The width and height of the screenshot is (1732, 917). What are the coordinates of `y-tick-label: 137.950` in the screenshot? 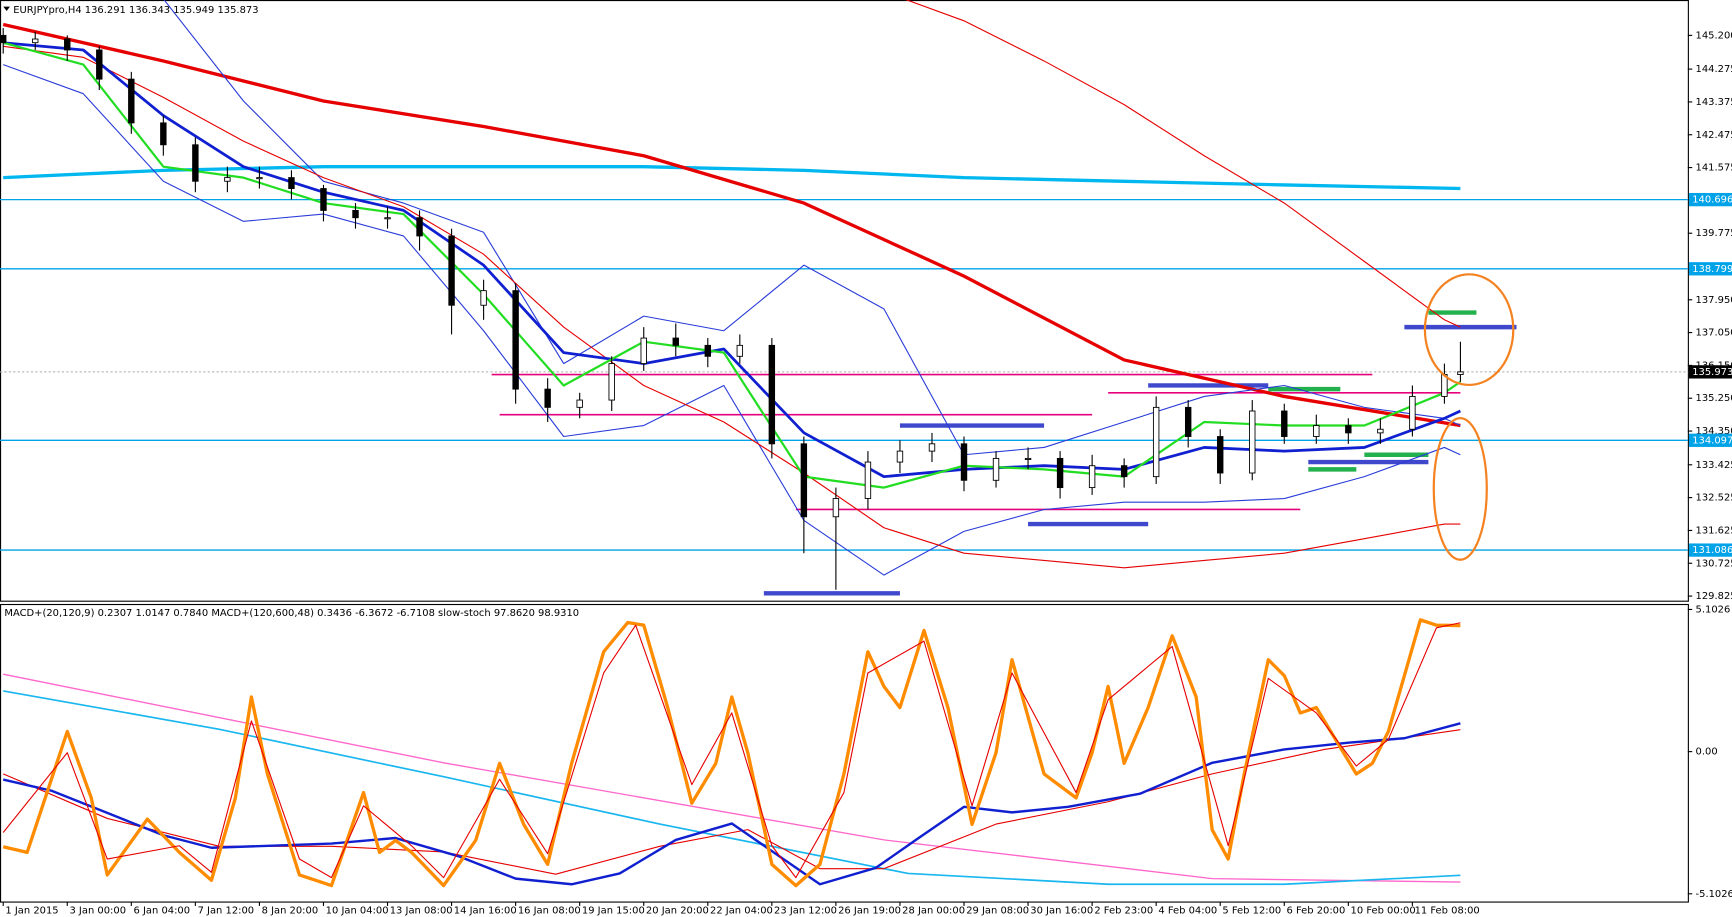 It's located at (1714, 300).